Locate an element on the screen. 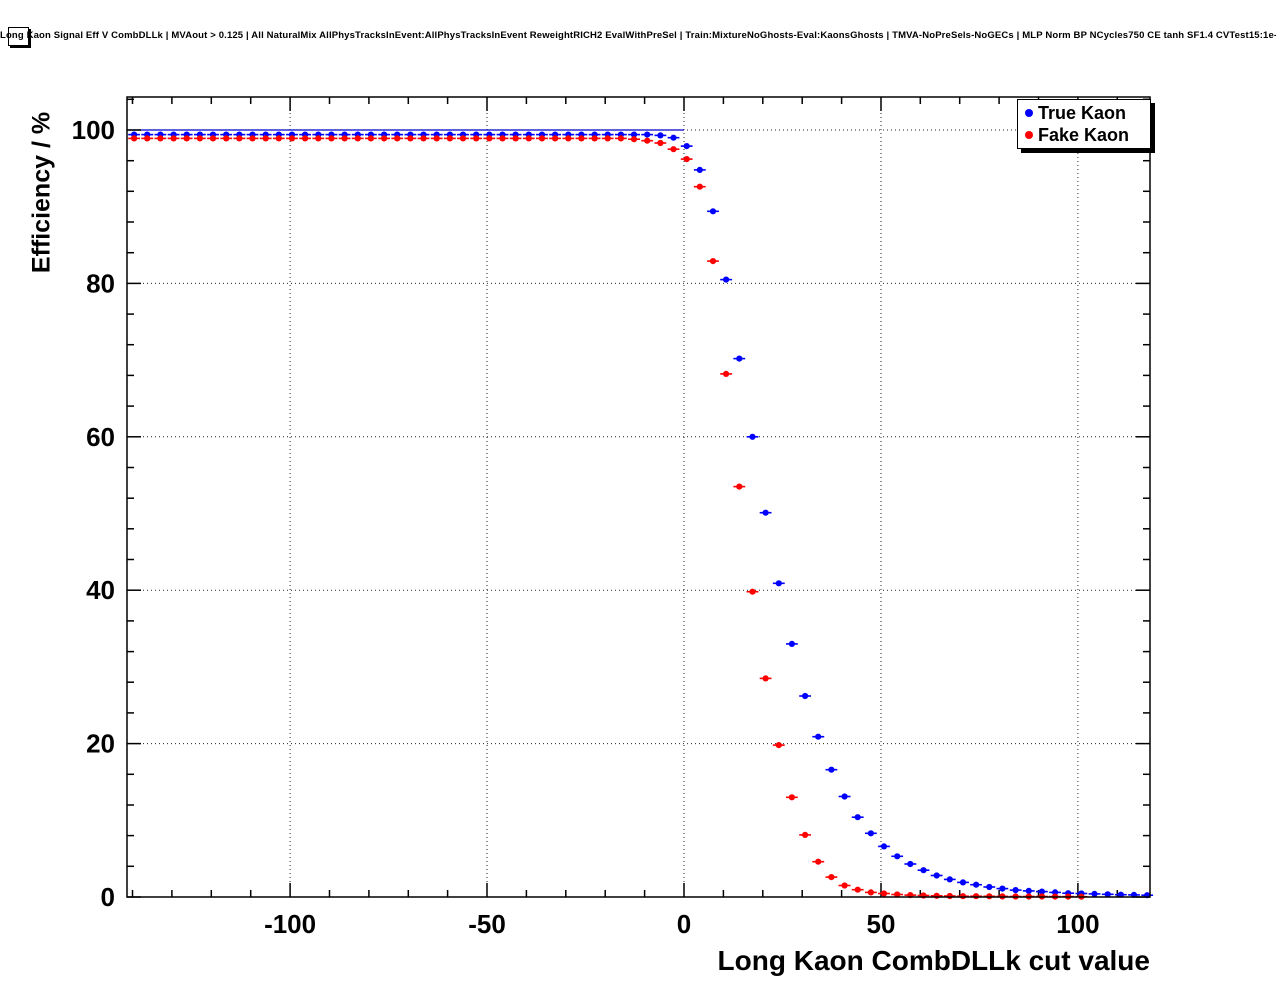  svg-text: 20 is located at coordinates (100, 744).